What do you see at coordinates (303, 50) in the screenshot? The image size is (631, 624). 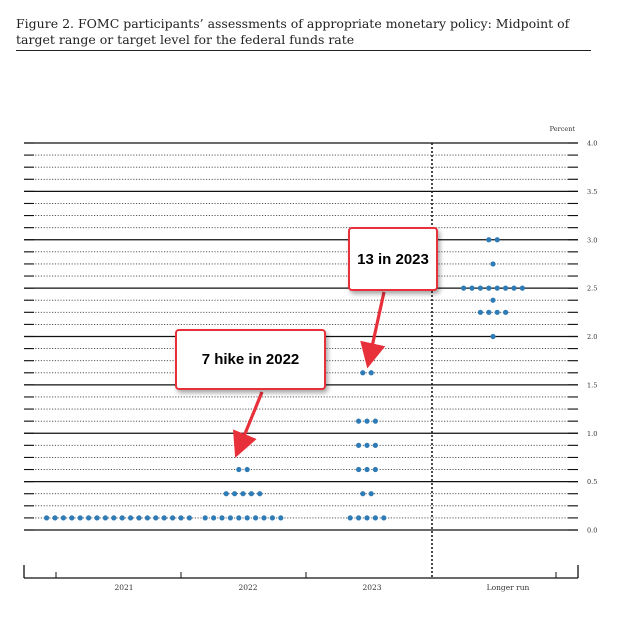 I see `title-rule` at bounding box center [303, 50].